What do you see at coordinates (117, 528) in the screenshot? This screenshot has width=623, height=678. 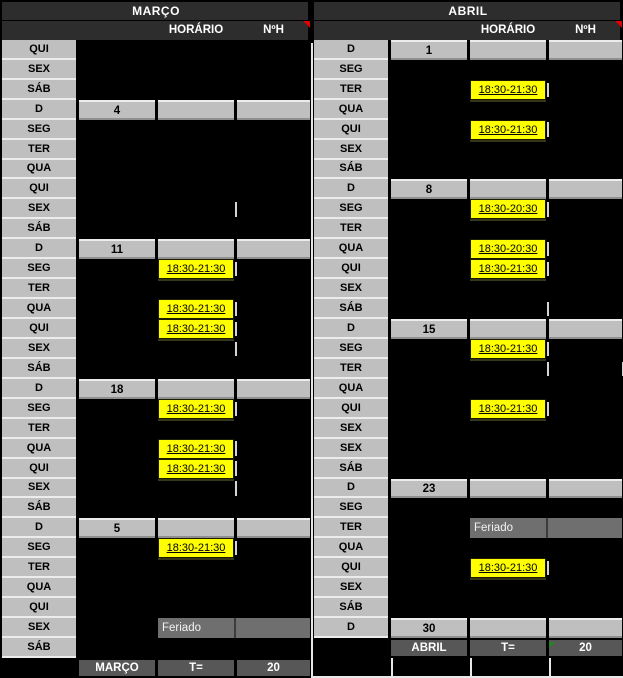 I see `week-start-number-cell: 5` at bounding box center [117, 528].